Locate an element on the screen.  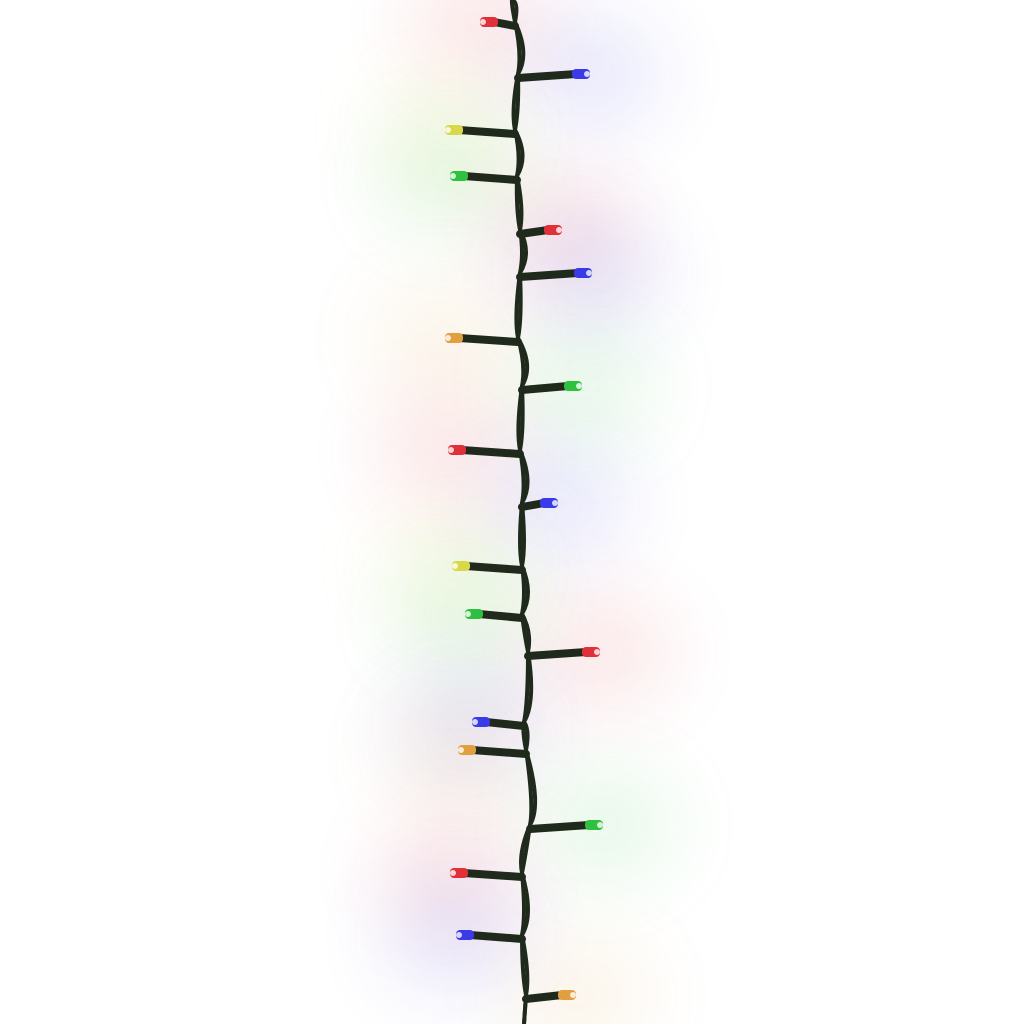
led-glow is located at coordinates (576, 982).